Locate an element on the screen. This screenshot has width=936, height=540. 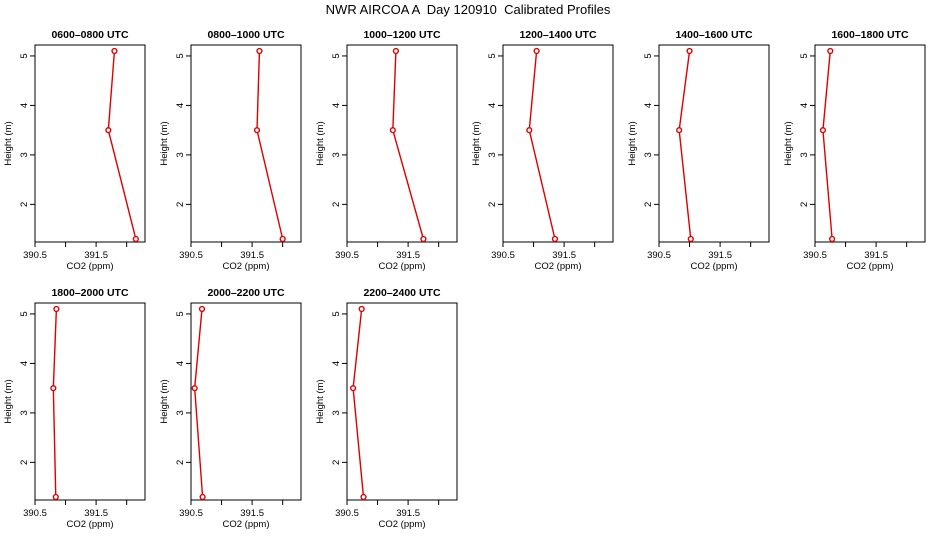
panel-title: 1400–1600 UTC is located at coordinates (713, 35).